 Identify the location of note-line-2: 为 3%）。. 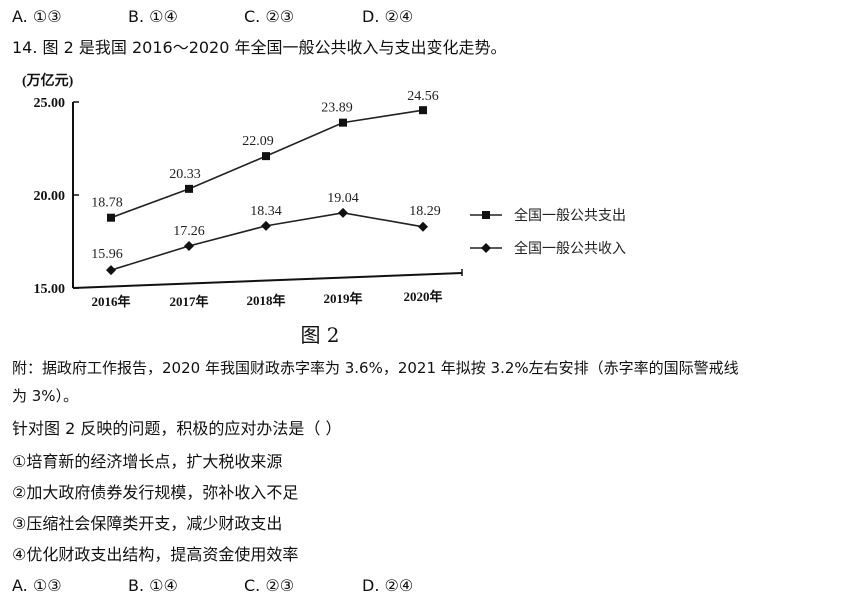
(45, 396).